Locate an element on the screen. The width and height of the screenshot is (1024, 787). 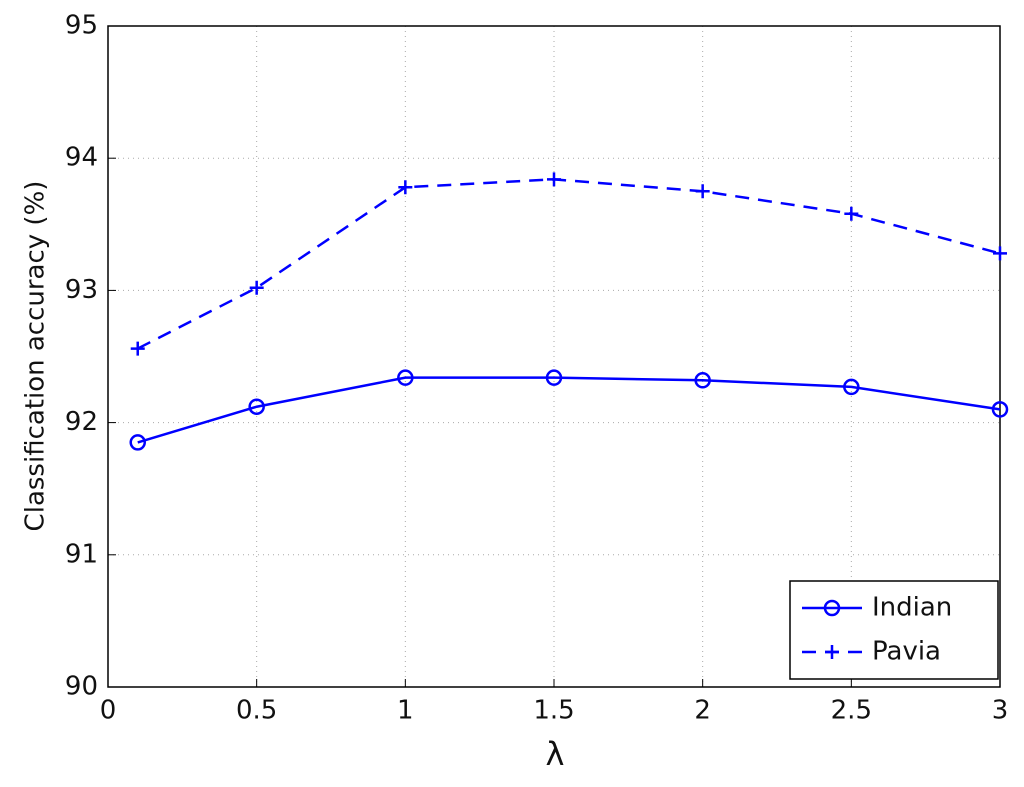
x-tick-label: 1 is located at coordinates (405, 711).